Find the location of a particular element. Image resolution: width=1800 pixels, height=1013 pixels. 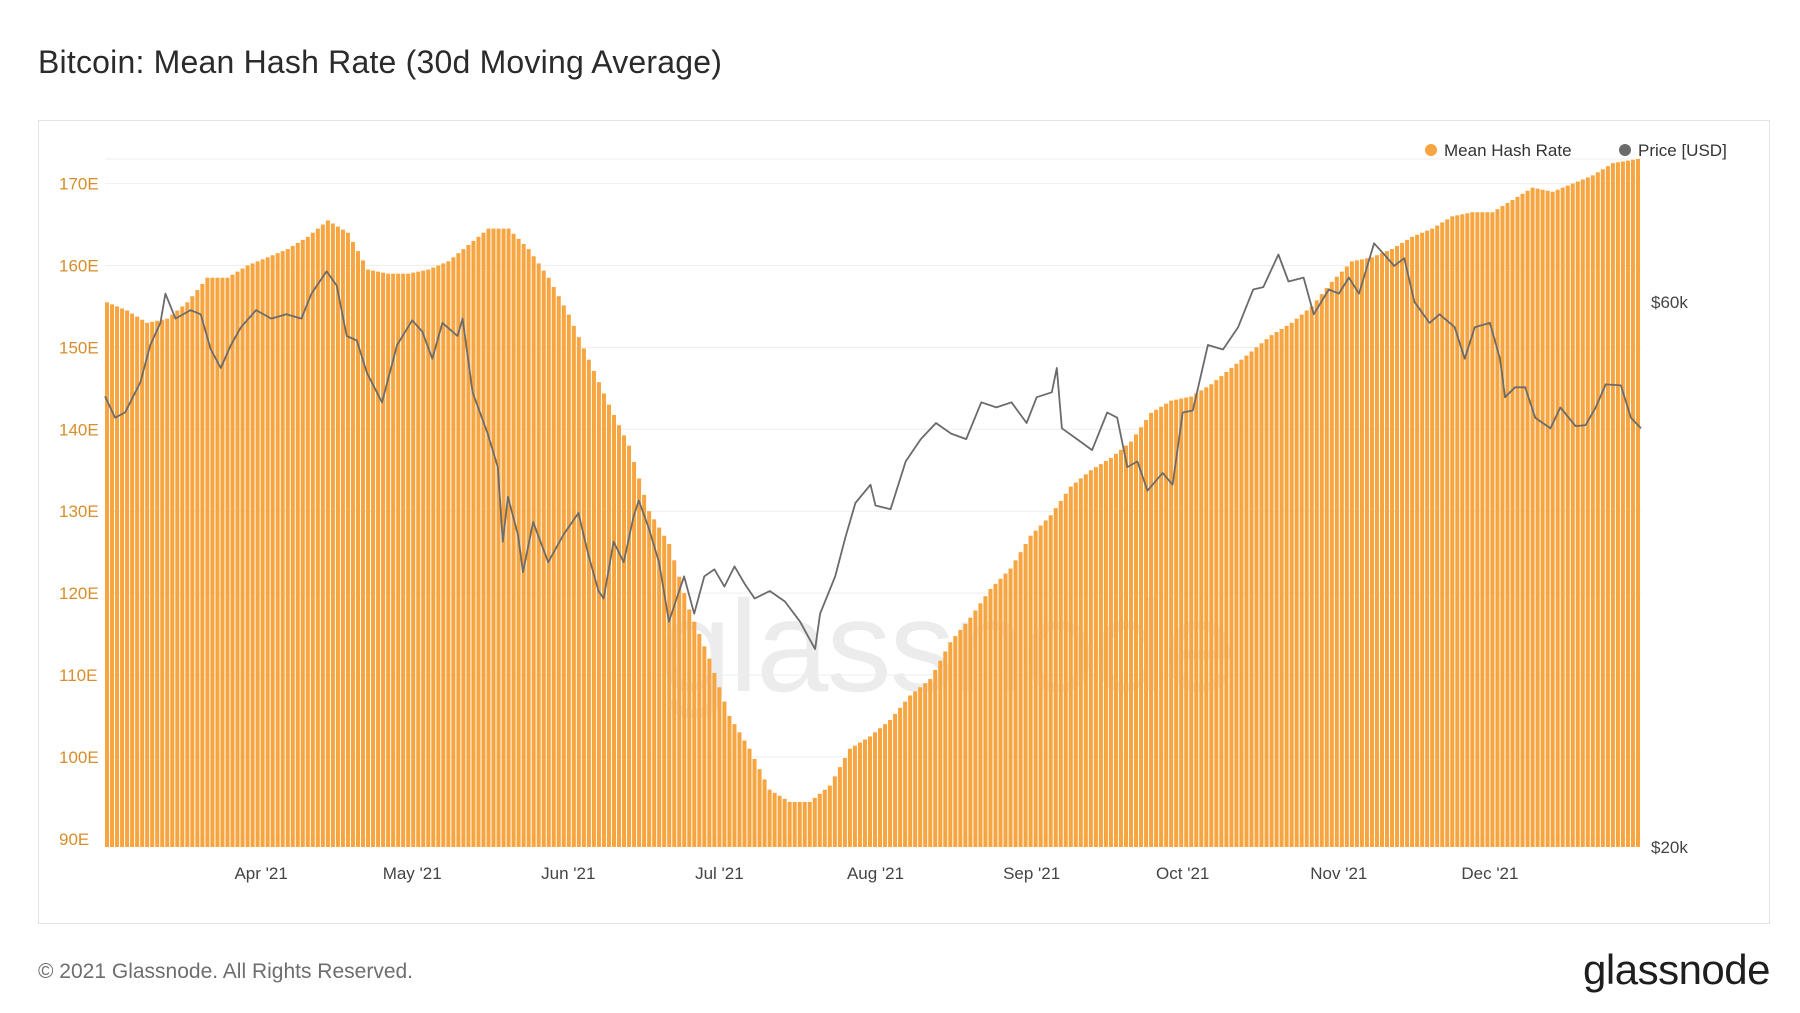

chart-legend: Mean Hash Rate Price [USD] is located at coordinates (1576, 150).